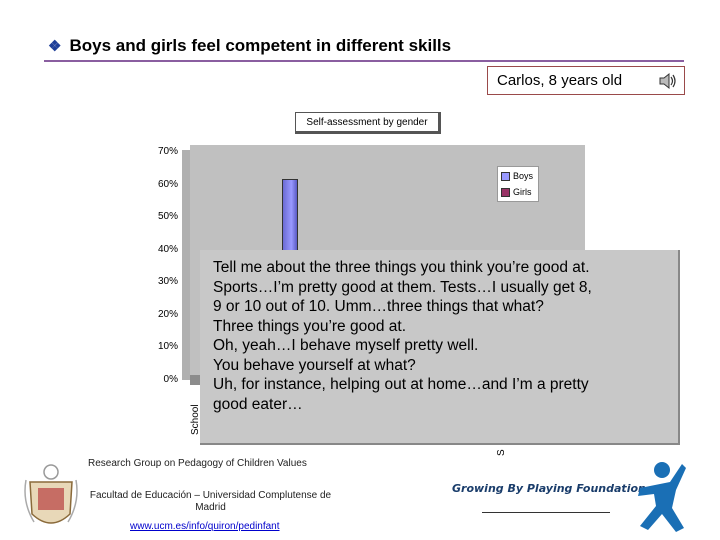  Describe the element at coordinates (170, 379) in the screenshot. I see `y-tick-label: 0%` at that location.